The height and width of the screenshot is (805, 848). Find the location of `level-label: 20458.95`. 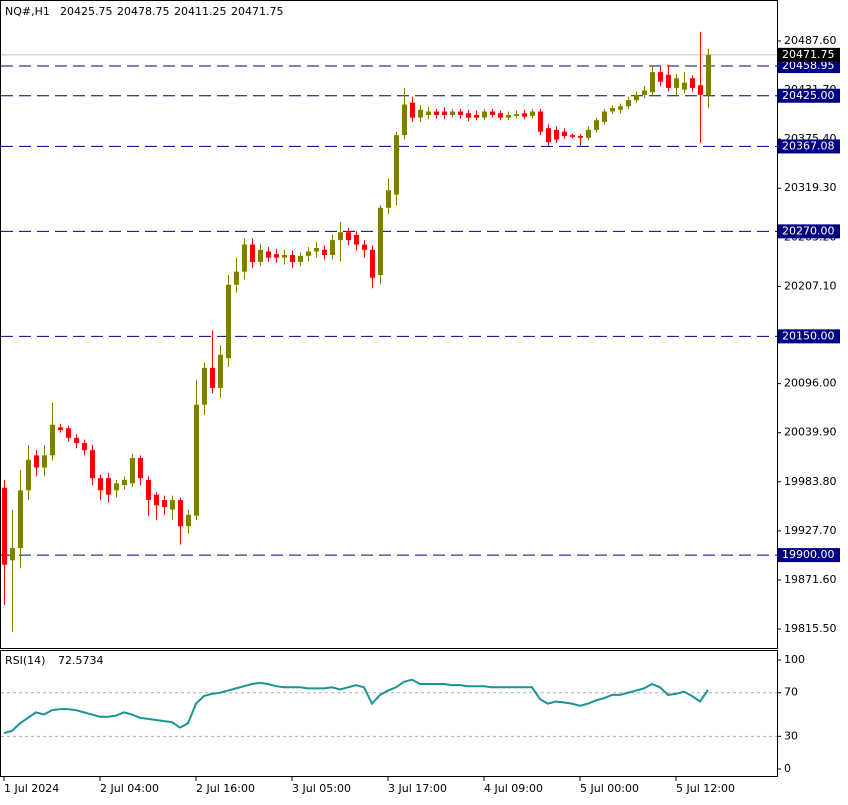

level-label: 20458.95 is located at coordinates (808, 65).